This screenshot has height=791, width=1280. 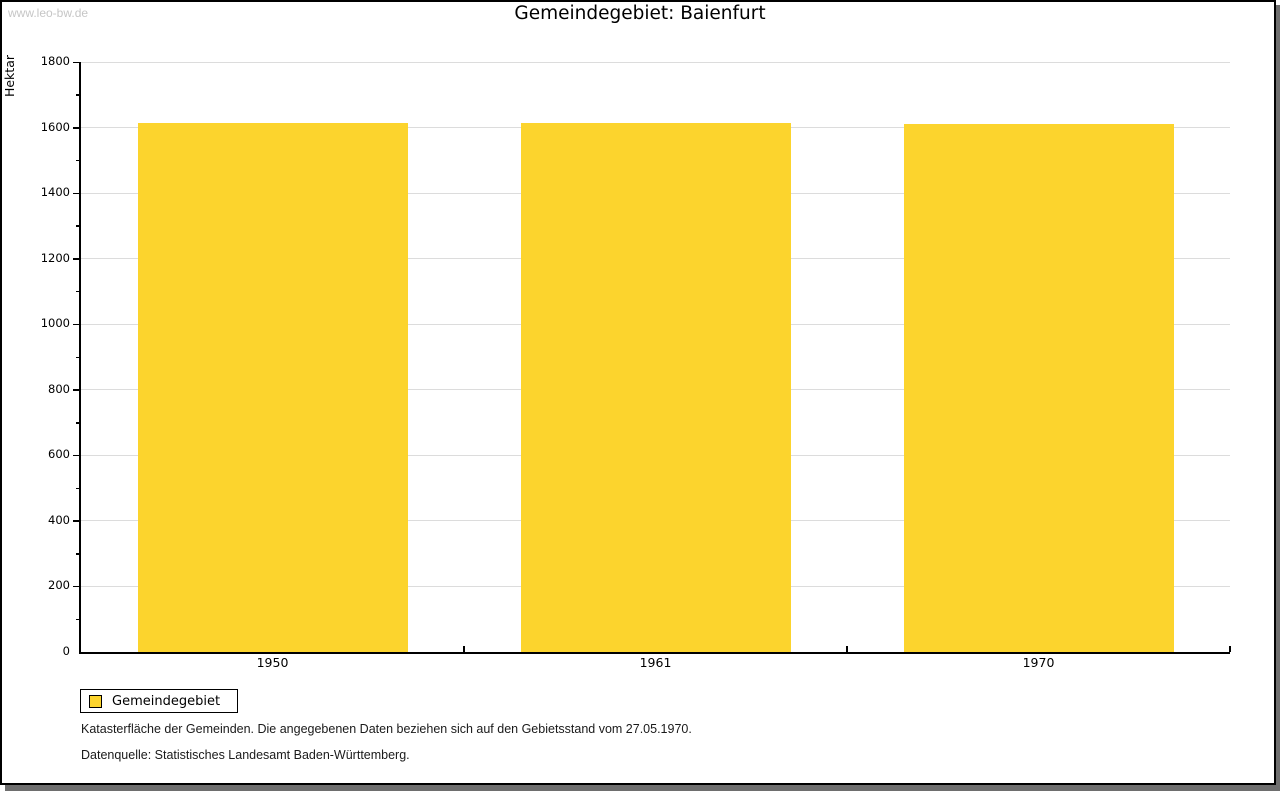 What do you see at coordinates (655, 662) in the screenshot?
I see `x-label-1961: 1961` at bounding box center [655, 662].